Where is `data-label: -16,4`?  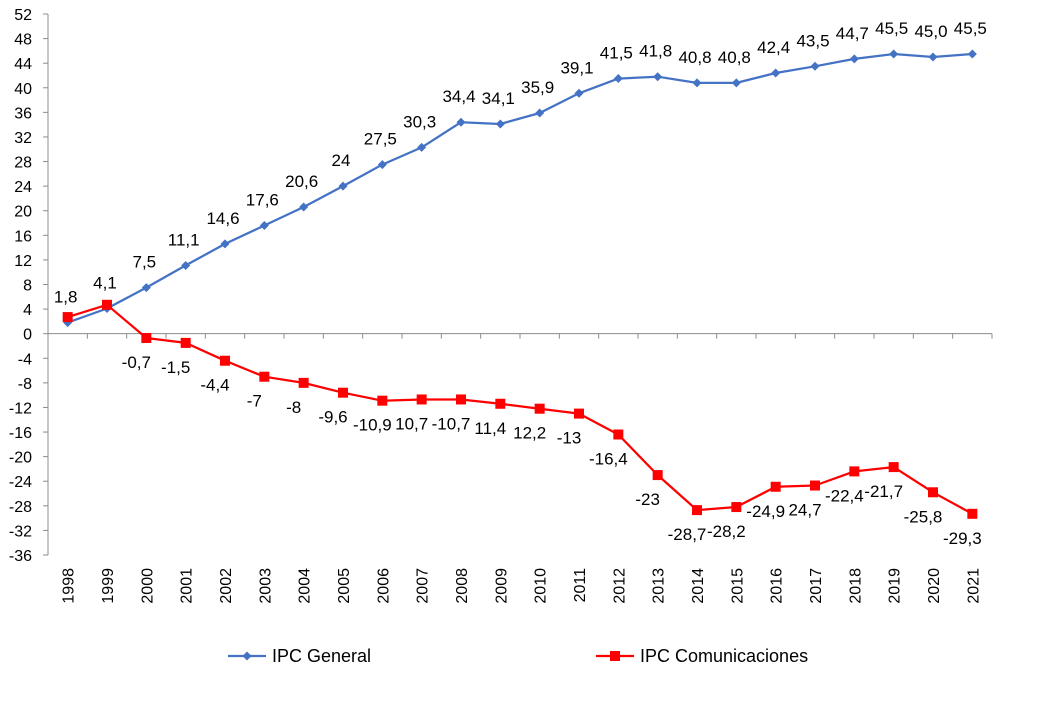
data-label: -16,4 is located at coordinates (608, 459).